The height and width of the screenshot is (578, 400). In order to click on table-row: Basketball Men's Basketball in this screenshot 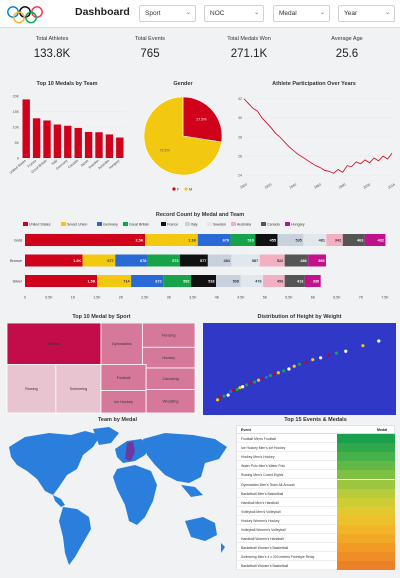, I will do `click(316, 493)`.